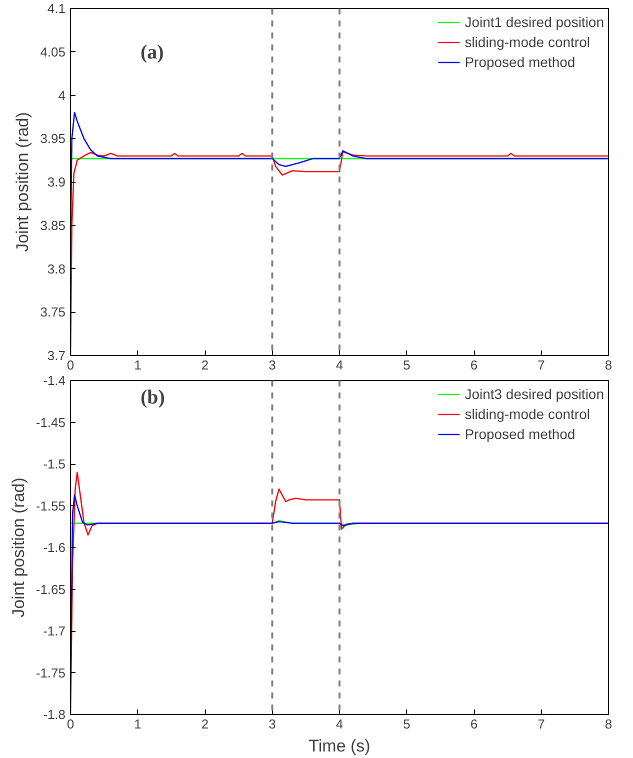  Describe the element at coordinates (62, 95) in the screenshot. I see `y-tick-label: 4` at that location.